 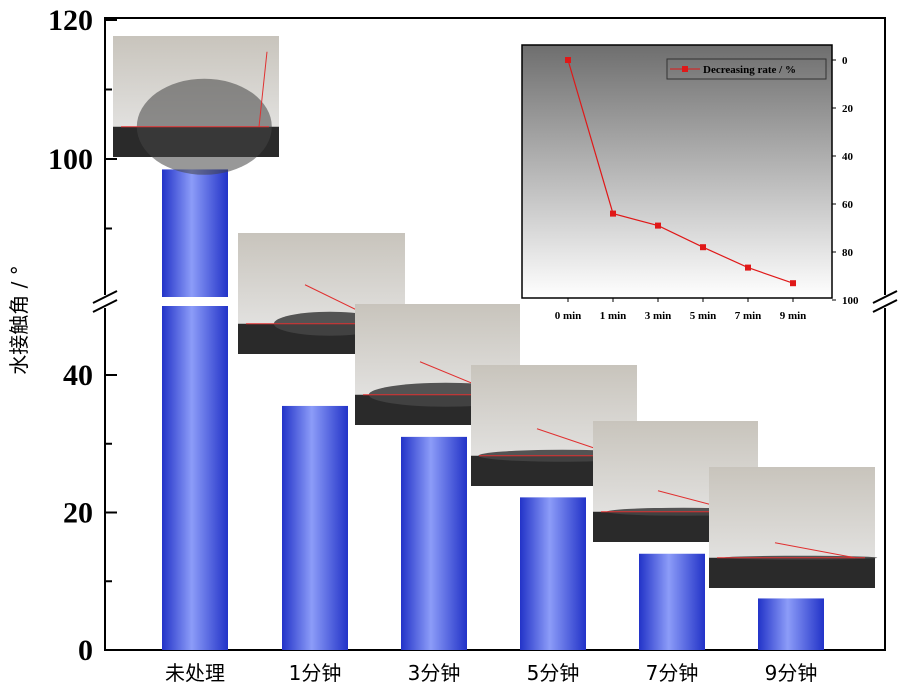 What do you see at coordinates (793, 316) in the screenshot?
I see `inset-x-tick-label: 9 min` at bounding box center [793, 316].